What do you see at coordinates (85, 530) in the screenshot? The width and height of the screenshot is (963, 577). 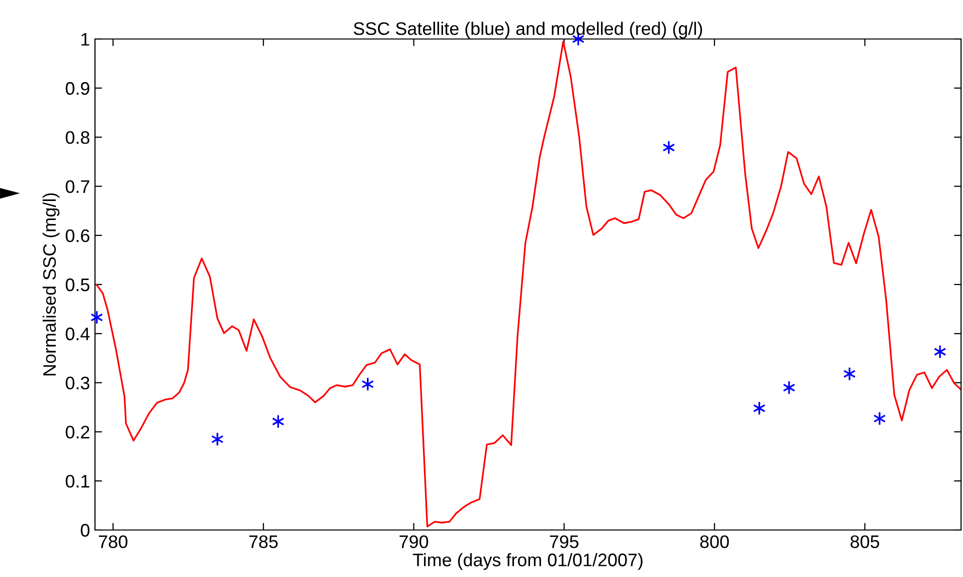 I see `y-tick-label: 0` at bounding box center [85, 530].